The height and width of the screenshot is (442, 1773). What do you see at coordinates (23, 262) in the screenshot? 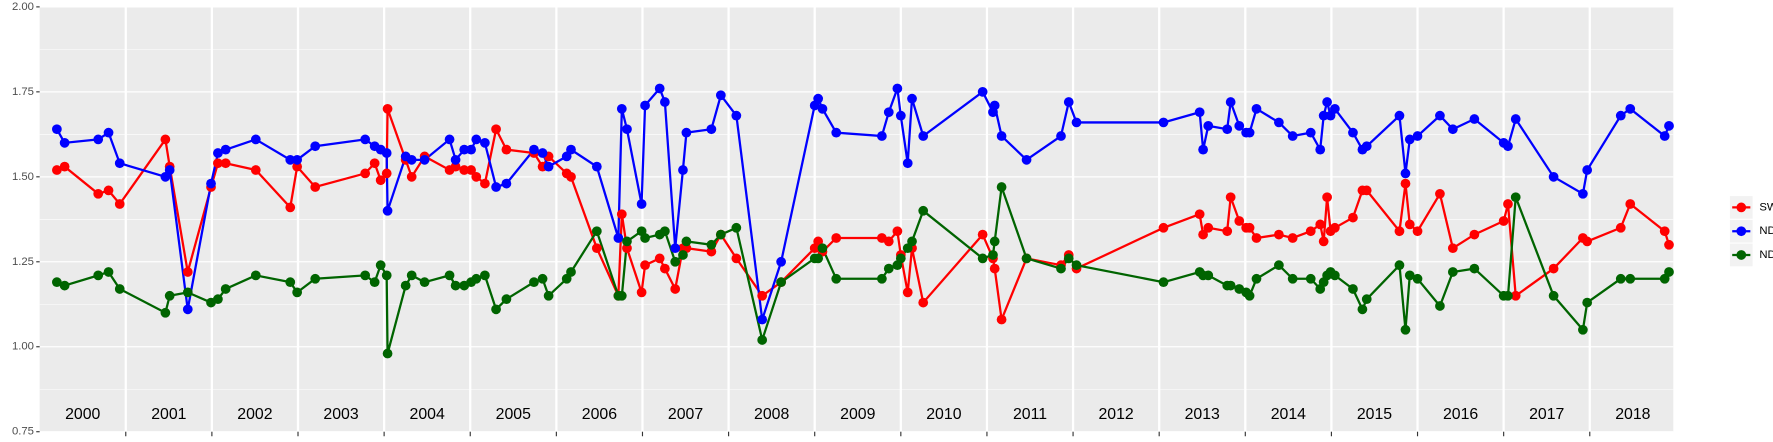
I see `y-tick-label: 1.25` at bounding box center [23, 262].